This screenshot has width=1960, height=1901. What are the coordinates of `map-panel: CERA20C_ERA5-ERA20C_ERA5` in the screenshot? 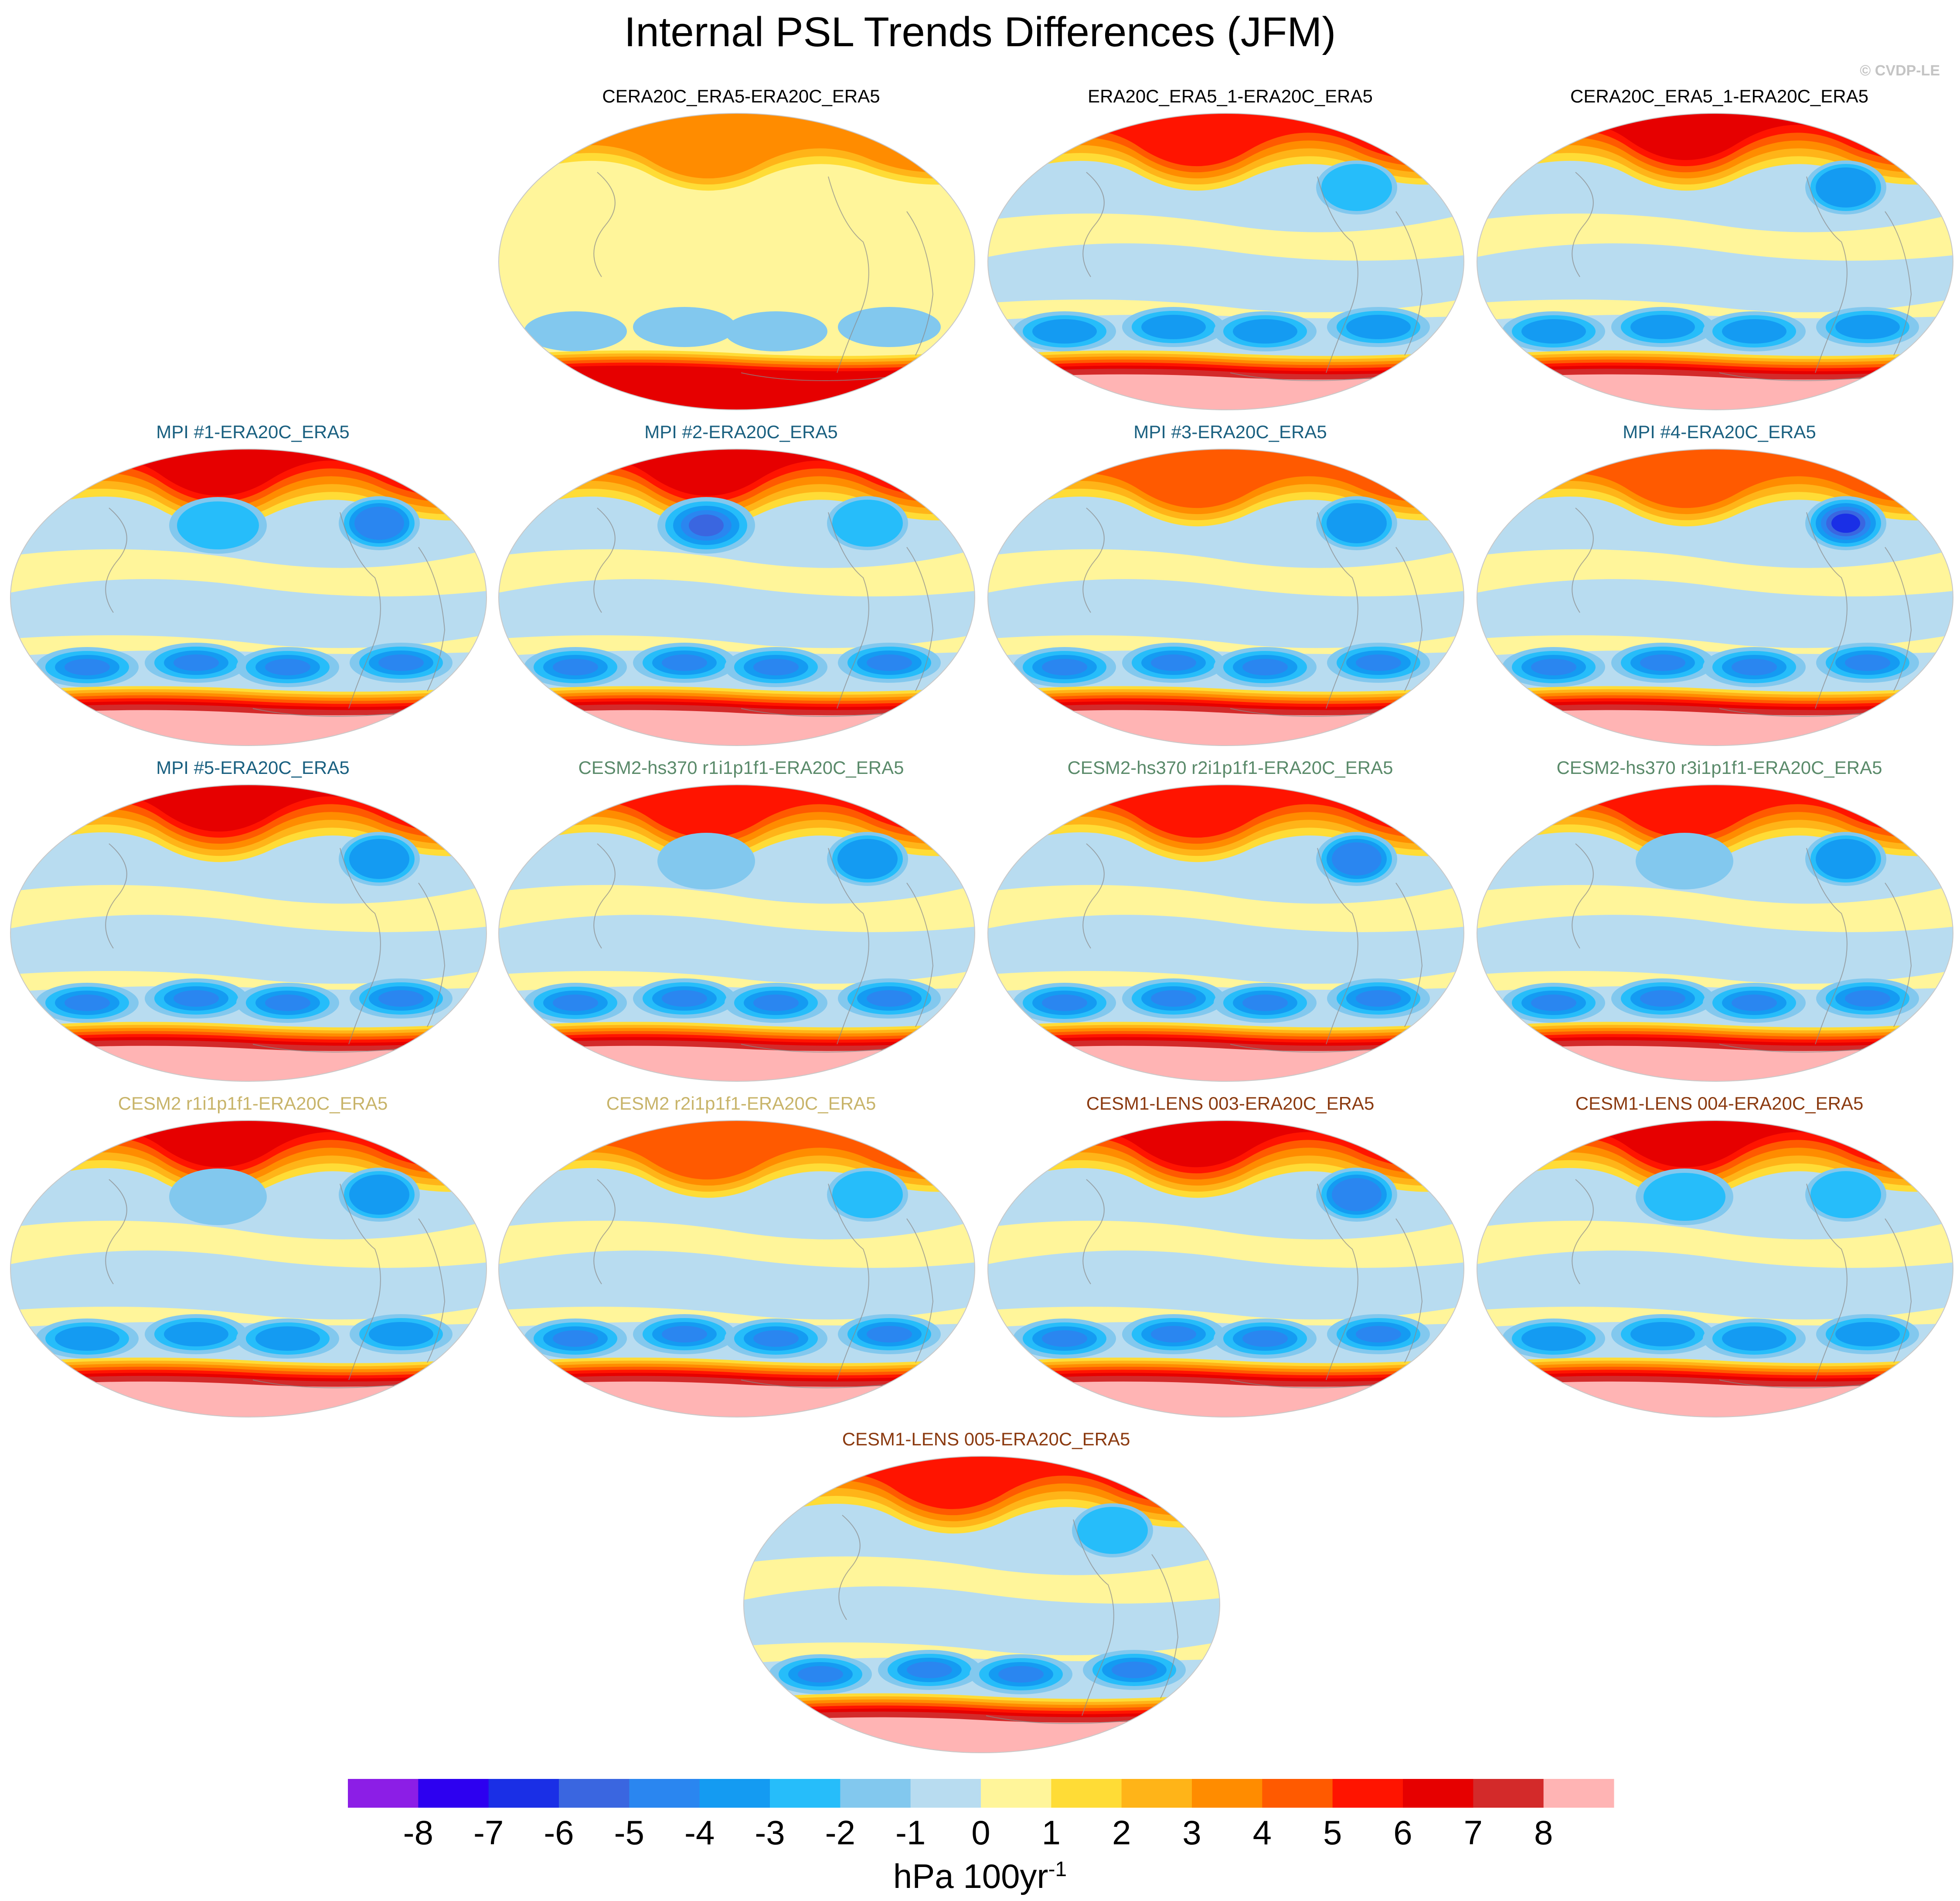 It's located at (741, 255).